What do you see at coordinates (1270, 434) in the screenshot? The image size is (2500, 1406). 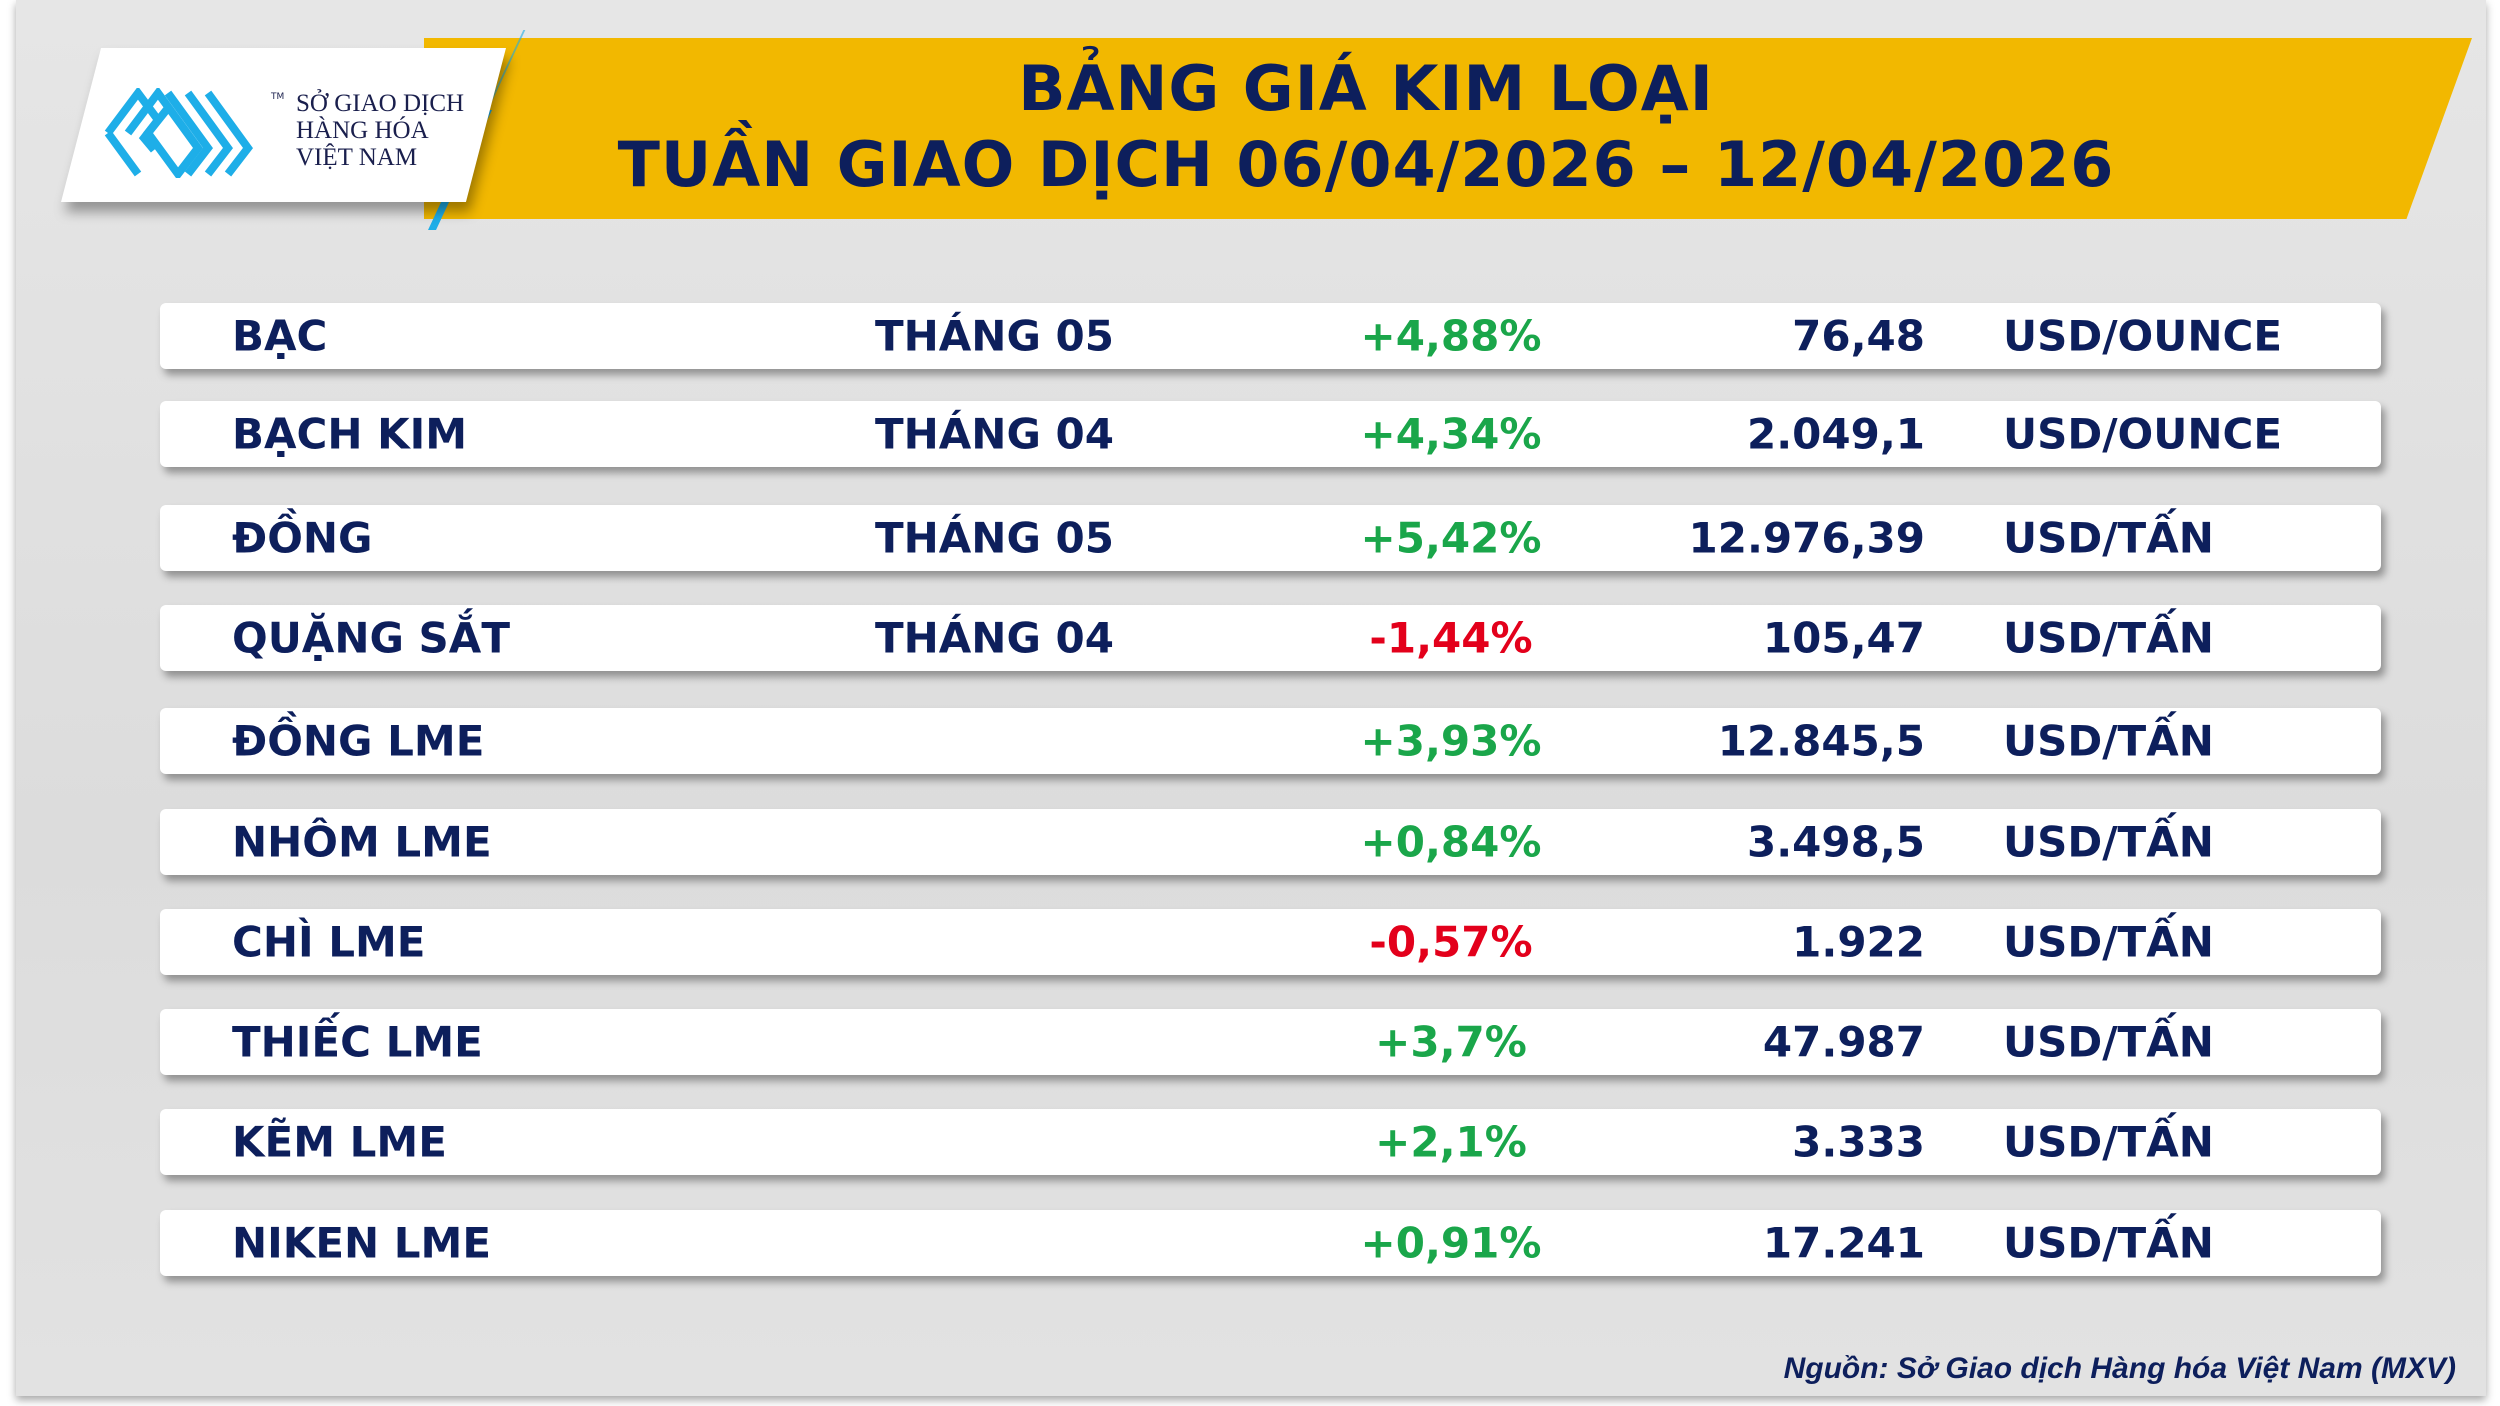 I see `table-row: BẠCH KIM THÁNG 04 +4,34% 2.049,1 USD/OUNCE` at bounding box center [1270, 434].